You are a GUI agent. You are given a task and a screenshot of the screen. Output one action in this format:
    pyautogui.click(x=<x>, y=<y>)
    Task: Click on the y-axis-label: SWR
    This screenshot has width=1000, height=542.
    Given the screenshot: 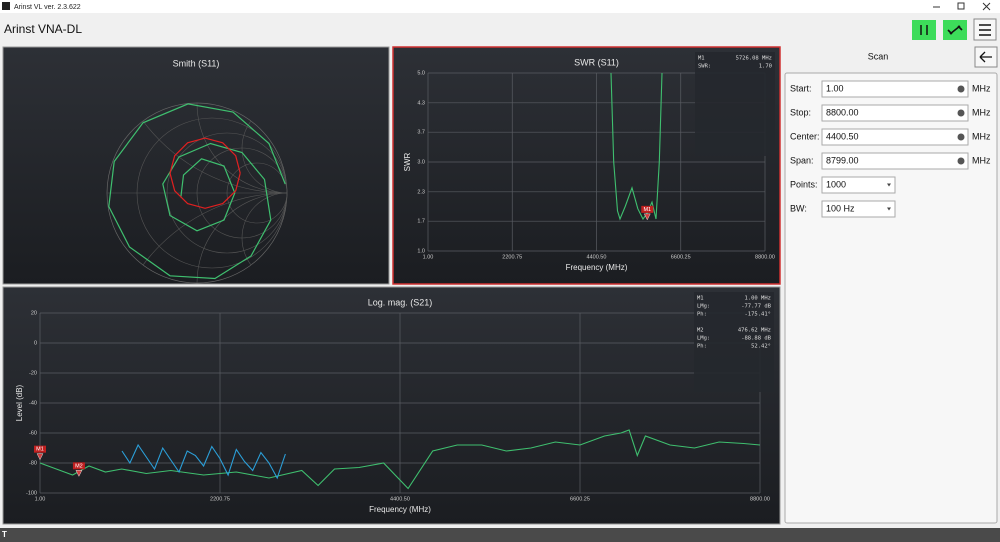 What is the action you would take?
    pyautogui.click(x=407, y=161)
    